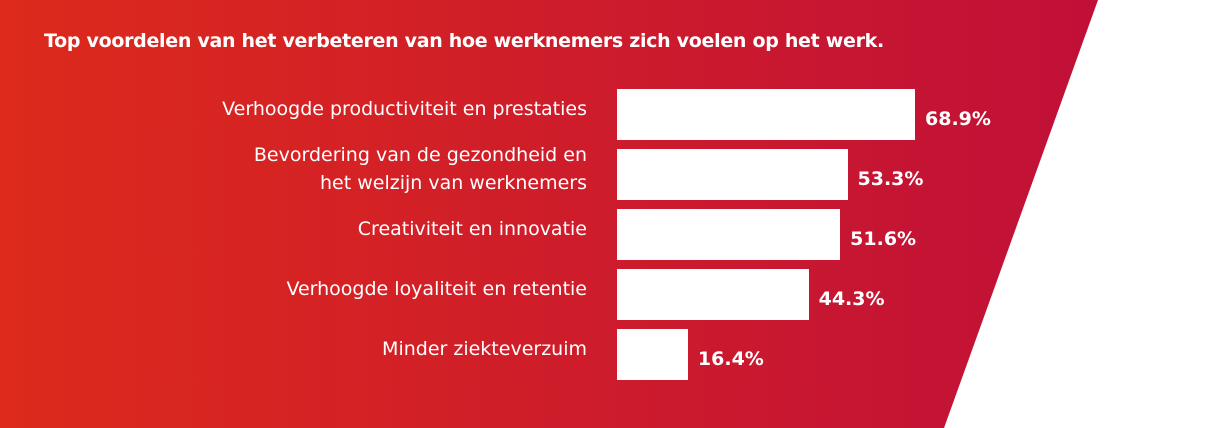  I want to click on category-label: Verhoogde loyaliteit en retentie, so click(327, 289).